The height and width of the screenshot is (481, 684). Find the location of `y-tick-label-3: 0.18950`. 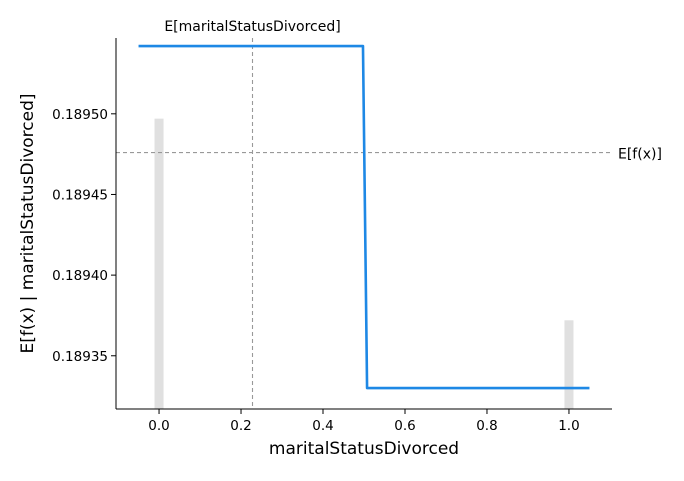

y-tick-label-3: 0.18950 is located at coordinates (80, 115).